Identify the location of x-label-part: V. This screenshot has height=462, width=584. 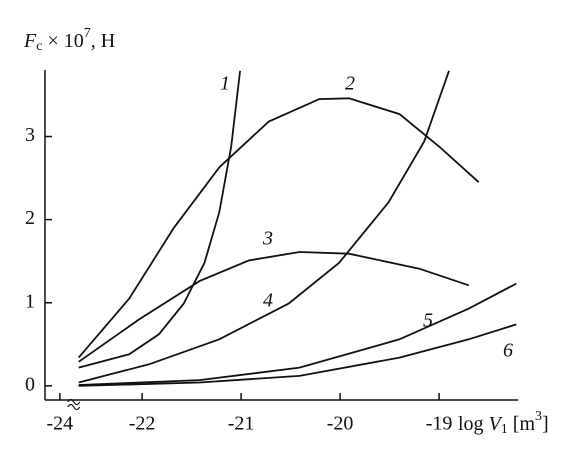
(496, 424).